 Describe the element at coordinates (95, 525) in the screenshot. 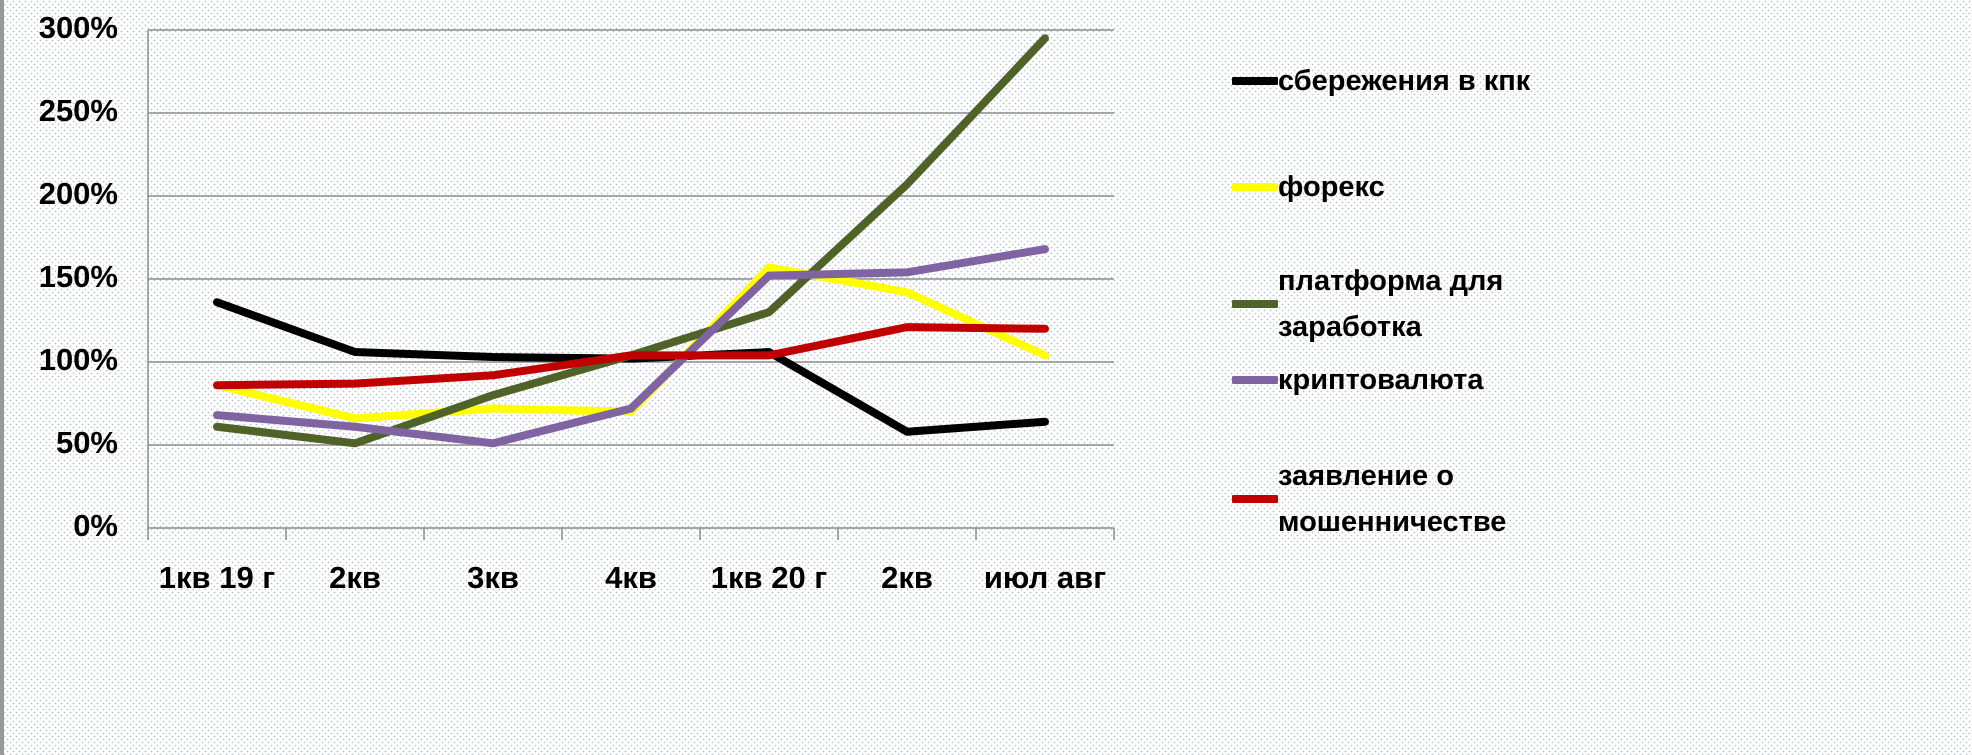

I see `y-tick-label: 0%` at that location.